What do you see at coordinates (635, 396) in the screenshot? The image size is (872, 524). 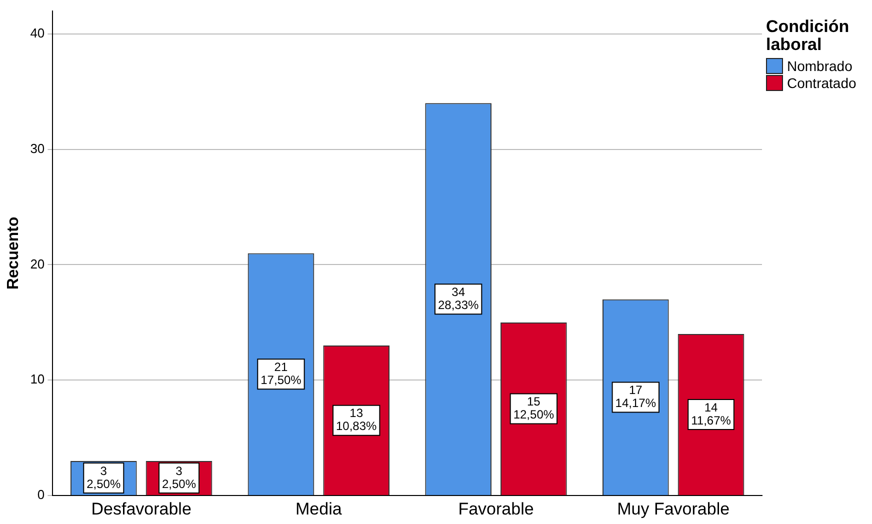 I see `data-label: 17 14,17%` at bounding box center [635, 396].